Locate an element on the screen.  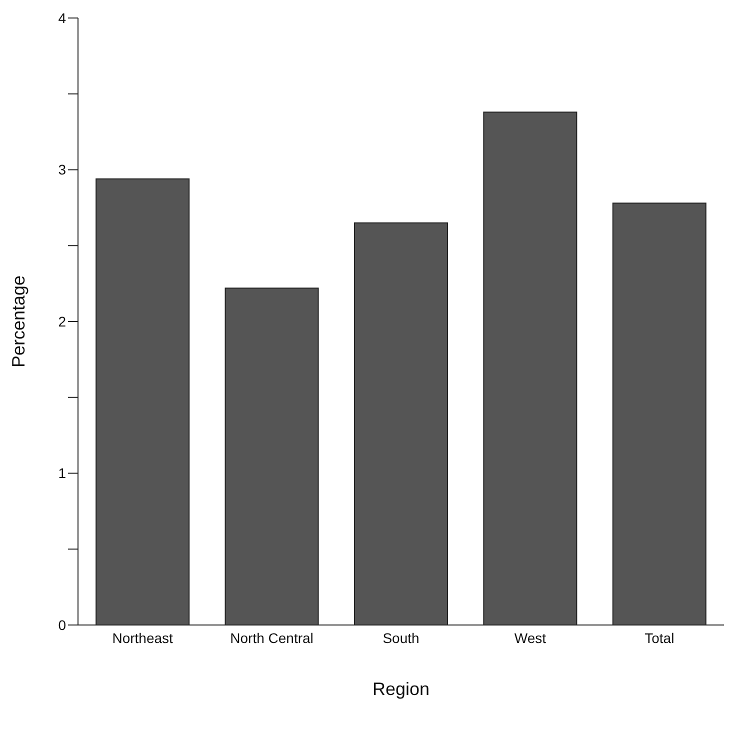
x-tick-label: North Central is located at coordinates (272, 638).